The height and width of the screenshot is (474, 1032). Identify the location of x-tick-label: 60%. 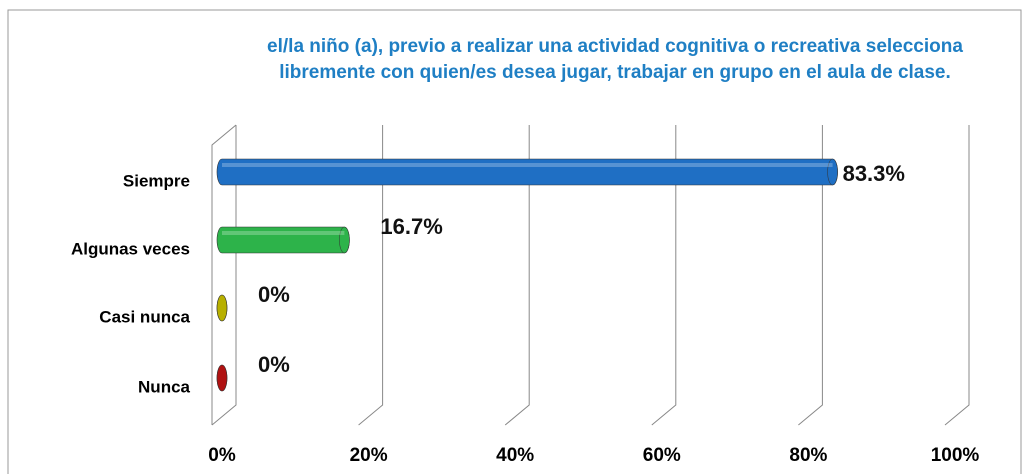
(662, 455).